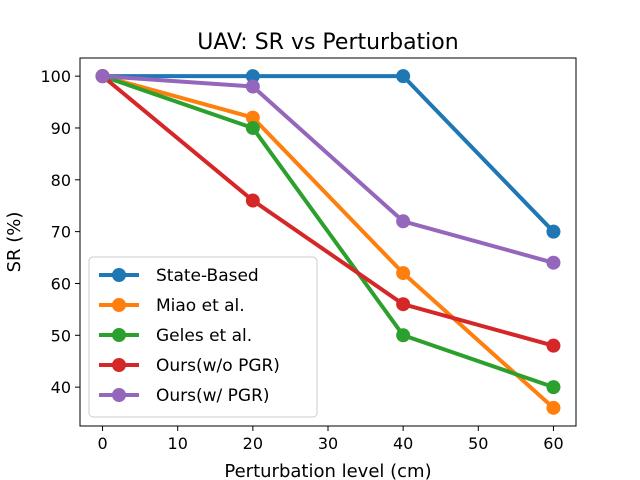 The width and height of the screenshot is (640, 480). I want to click on x-tick-label: 30, so click(328, 443).